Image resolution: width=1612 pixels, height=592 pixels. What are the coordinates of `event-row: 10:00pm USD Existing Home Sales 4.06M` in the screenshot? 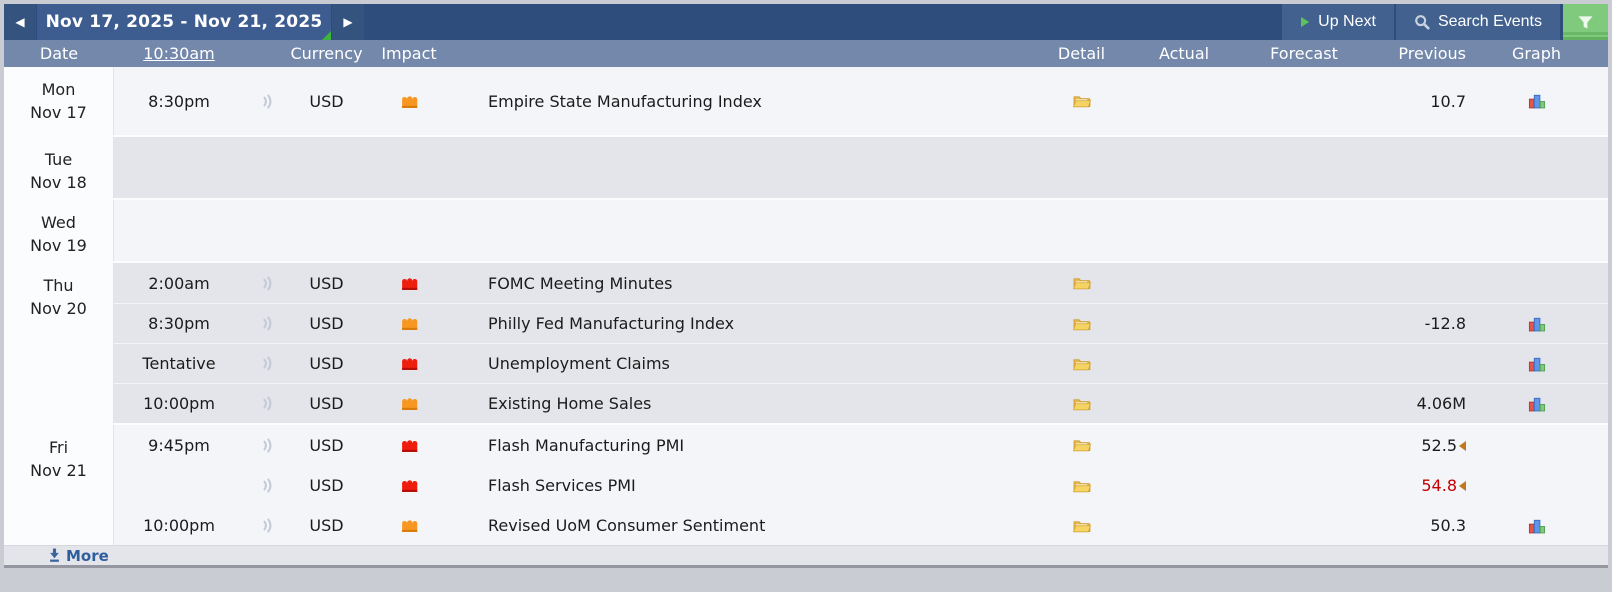 It's located at (861, 403).